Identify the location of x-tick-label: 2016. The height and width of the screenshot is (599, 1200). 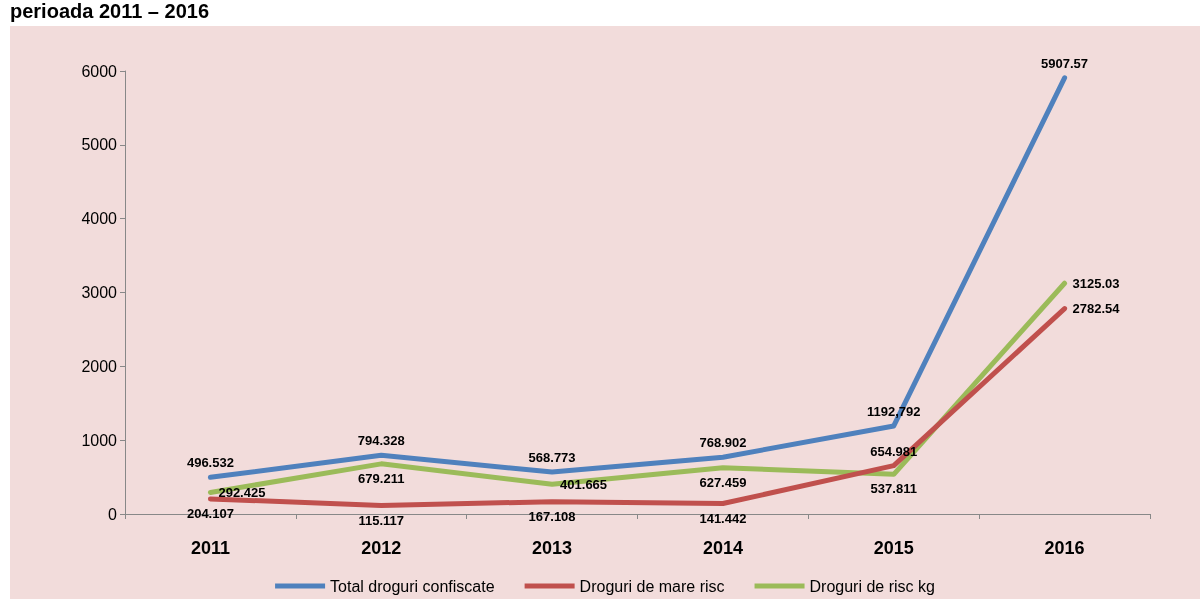
(1064, 548).